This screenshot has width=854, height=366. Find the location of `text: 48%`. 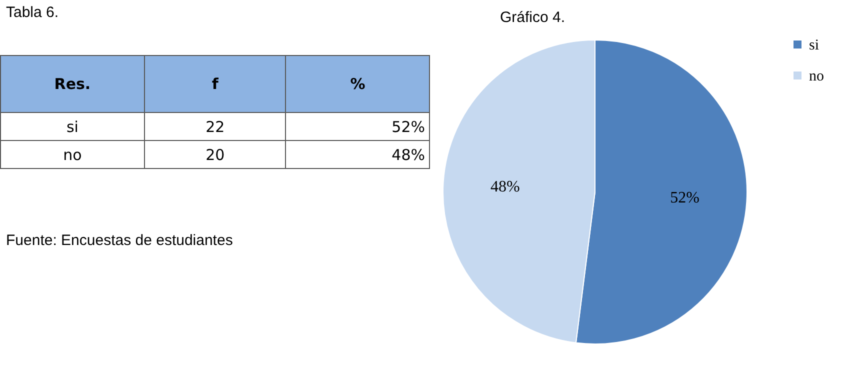

text: 48% is located at coordinates (358, 154).